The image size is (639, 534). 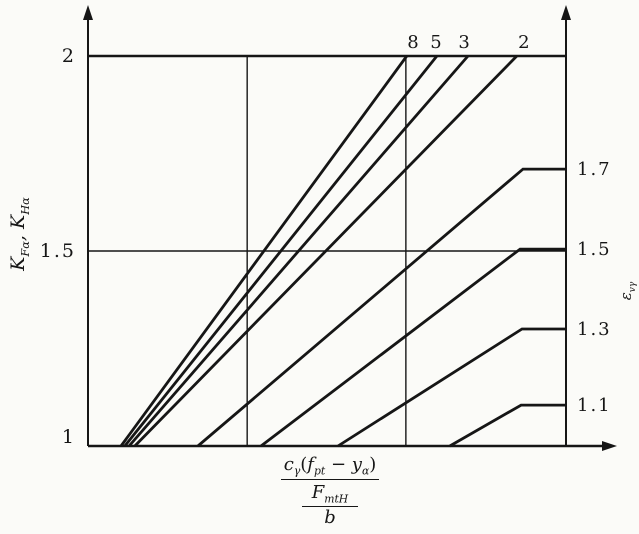 What do you see at coordinates (19, 213) in the screenshot?
I see `k-halpha-symbol: KHα` at bounding box center [19, 213].